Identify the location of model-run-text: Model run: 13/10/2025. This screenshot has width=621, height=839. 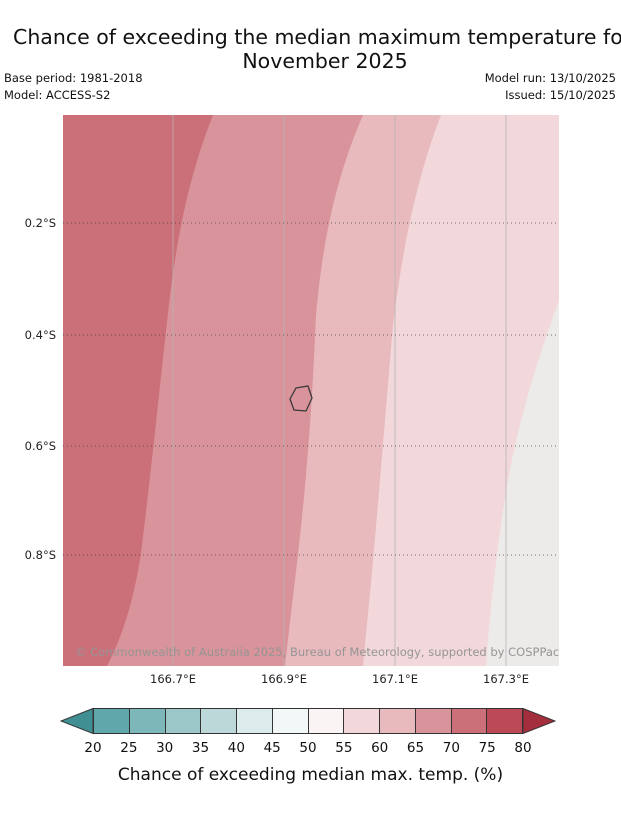
(550, 78).